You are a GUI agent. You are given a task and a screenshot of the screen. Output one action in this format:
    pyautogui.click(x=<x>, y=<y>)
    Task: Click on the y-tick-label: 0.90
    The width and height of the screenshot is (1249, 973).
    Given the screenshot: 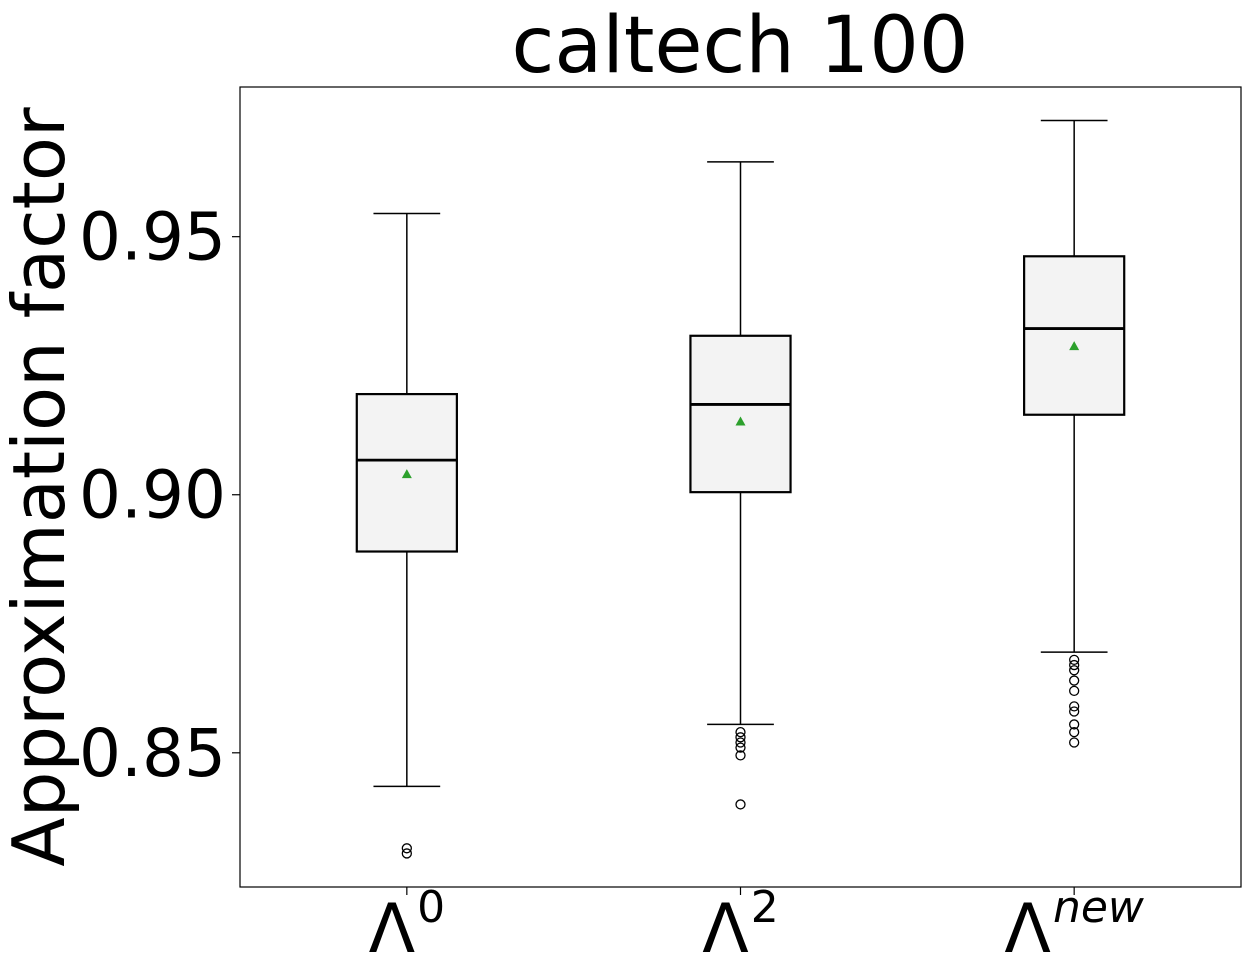 What is the action you would take?
    pyautogui.click(x=152, y=495)
    